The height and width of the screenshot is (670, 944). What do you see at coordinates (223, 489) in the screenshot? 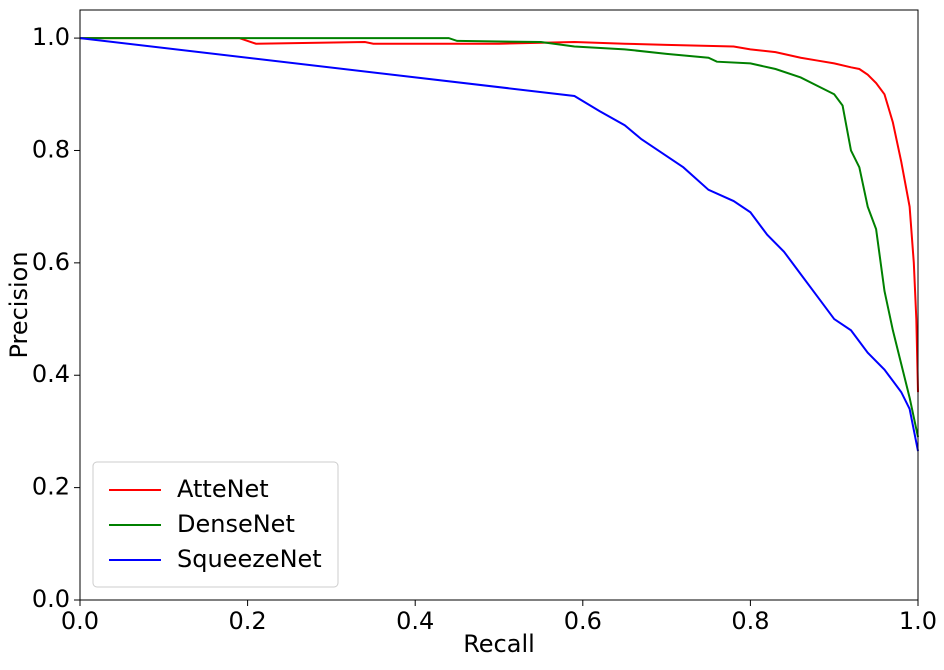
I see `legend-label: AtteNet` at bounding box center [223, 489].